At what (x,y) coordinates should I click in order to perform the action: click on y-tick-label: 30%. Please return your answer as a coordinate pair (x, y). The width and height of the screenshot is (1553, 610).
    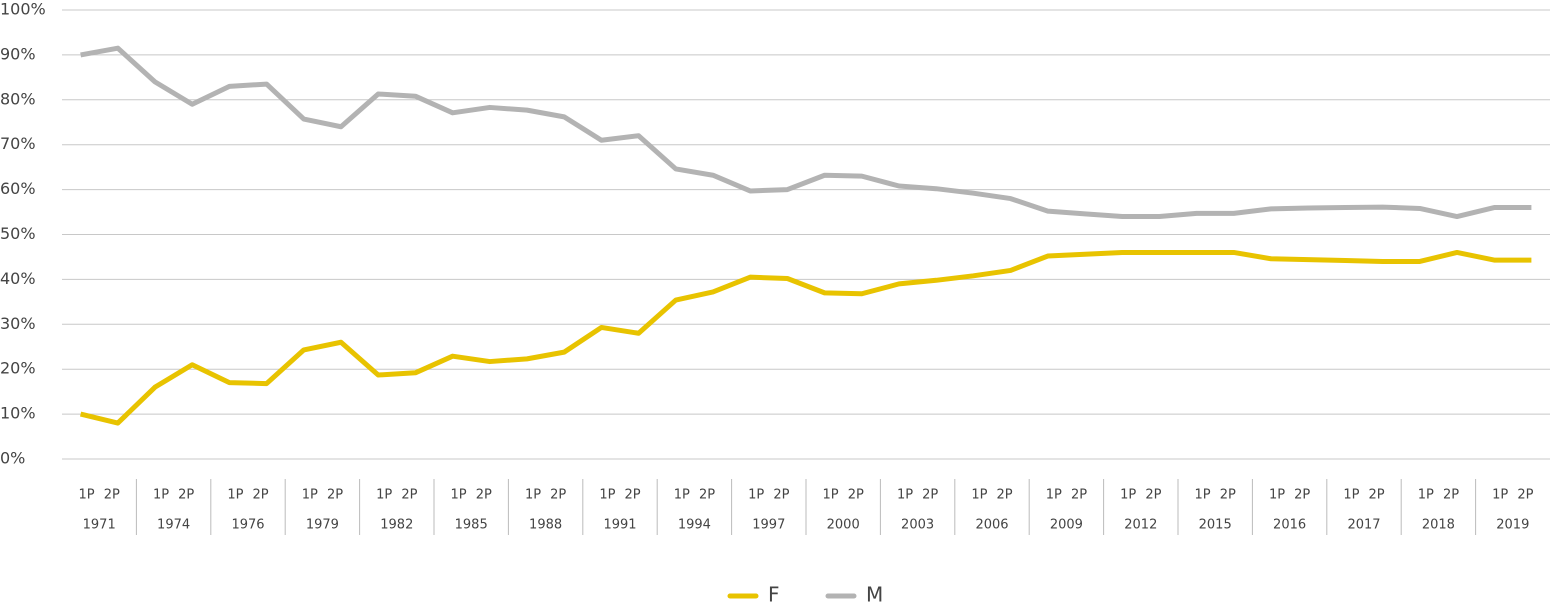
    Looking at the image, I should click on (18, 323).